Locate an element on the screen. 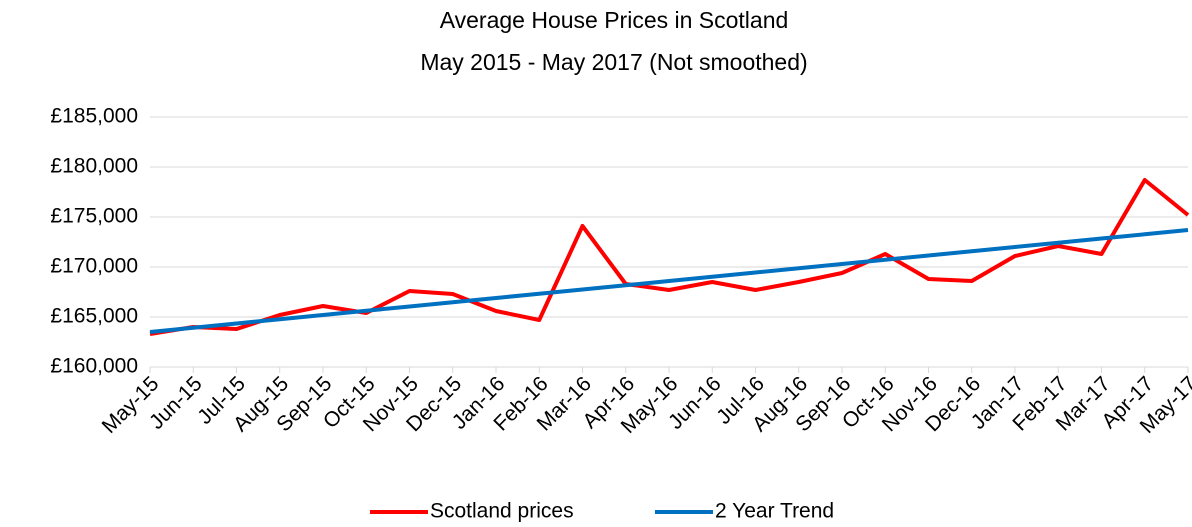 This screenshot has height=527, width=1192. y-tick-label: £175,000 is located at coordinates (94, 216).